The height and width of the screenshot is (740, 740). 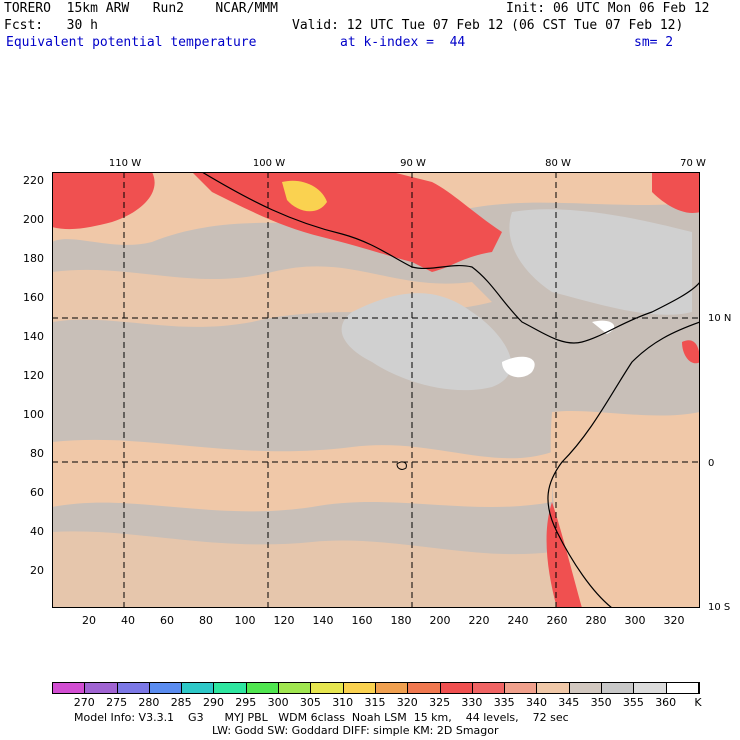 I want to click on y-tick: 140, so click(x=33, y=336).